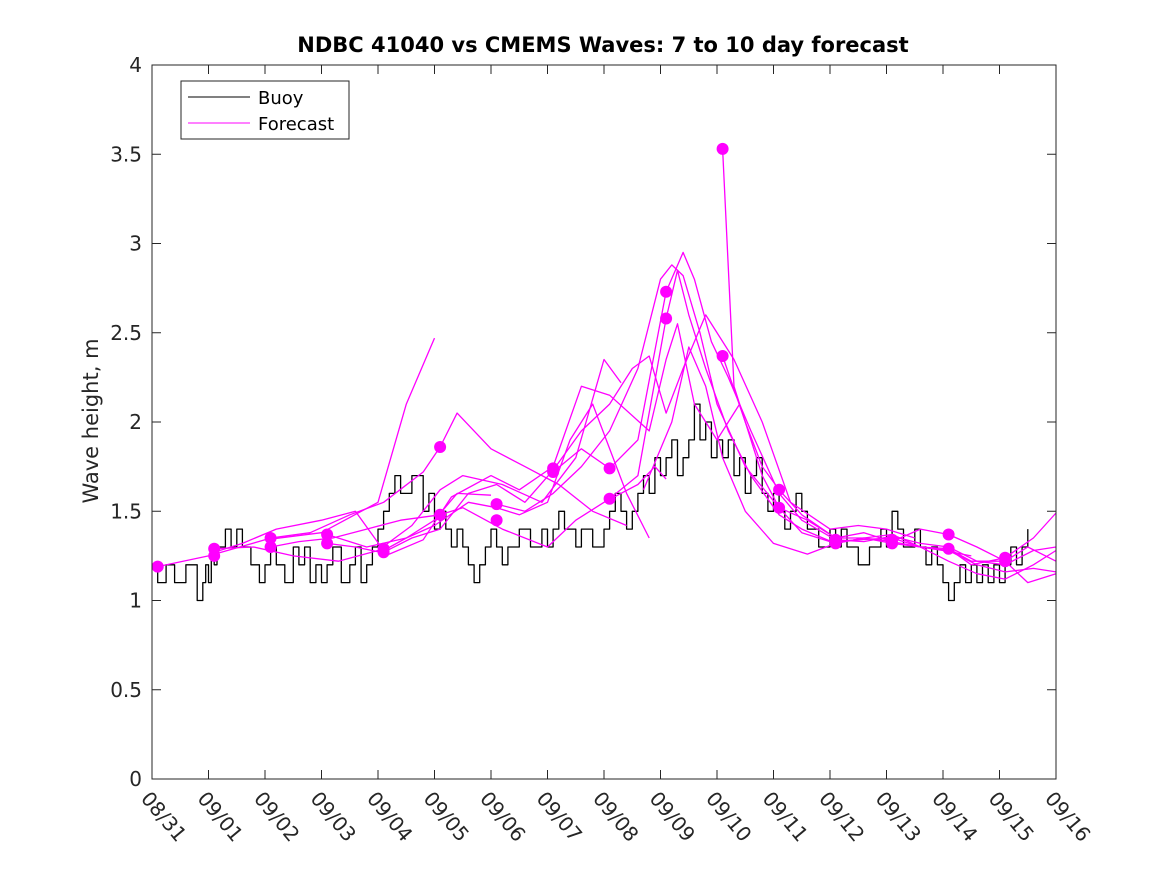  Describe the element at coordinates (296, 124) in the screenshot. I see `legend-forecast-label: Forecast` at that location.